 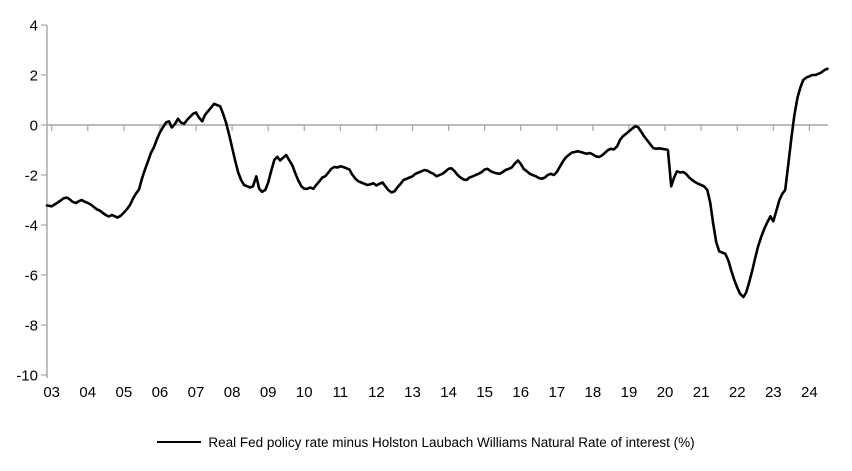 I want to click on y-tick-label: -10, so click(x=27, y=376).